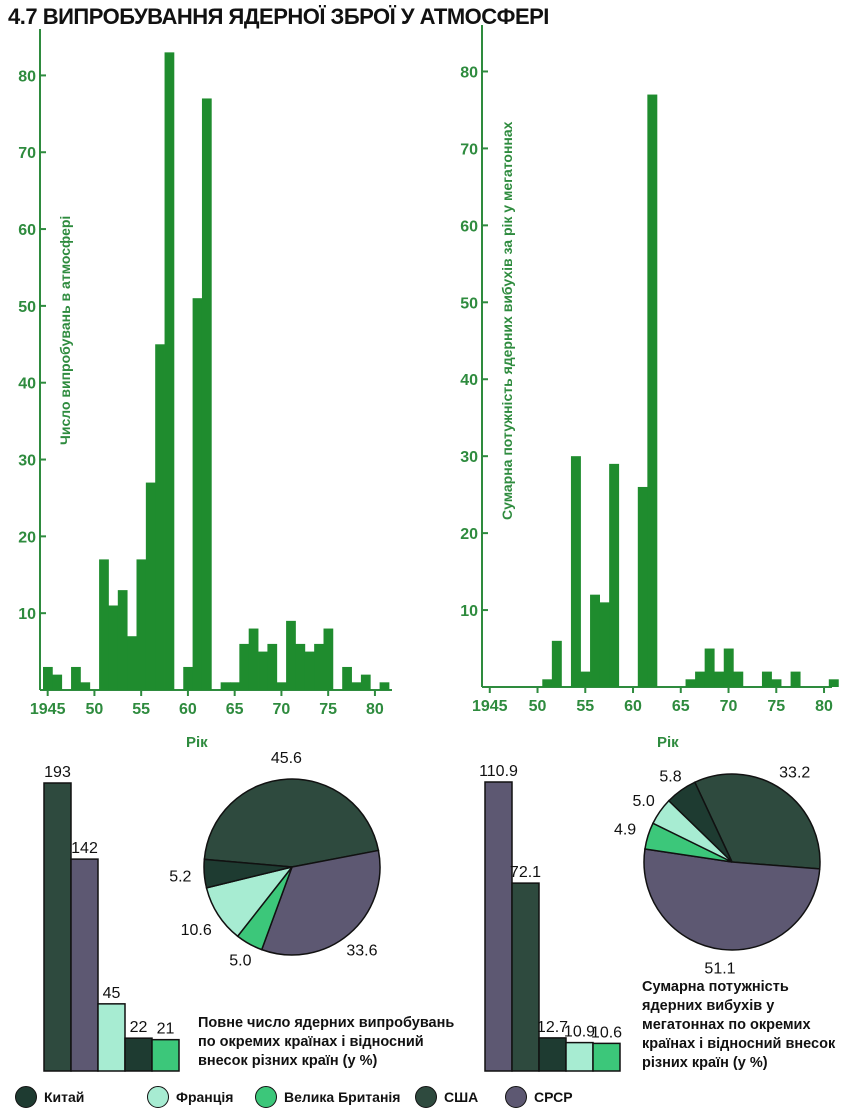 This screenshot has width=847, height=1117. Describe the element at coordinates (498, 771) in the screenshot. I see `bar-value-label: 110.9` at that location.